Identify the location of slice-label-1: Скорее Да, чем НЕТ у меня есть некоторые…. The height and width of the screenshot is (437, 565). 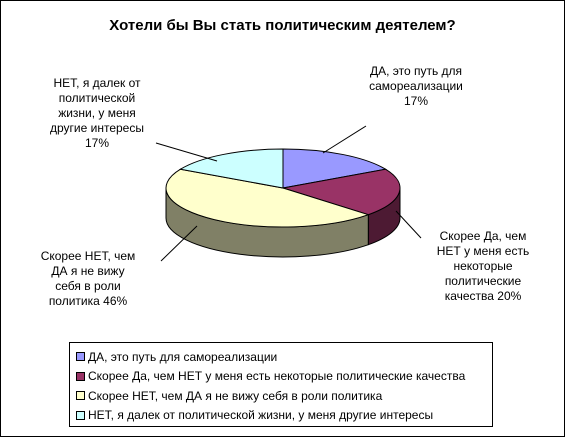
(483, 266).